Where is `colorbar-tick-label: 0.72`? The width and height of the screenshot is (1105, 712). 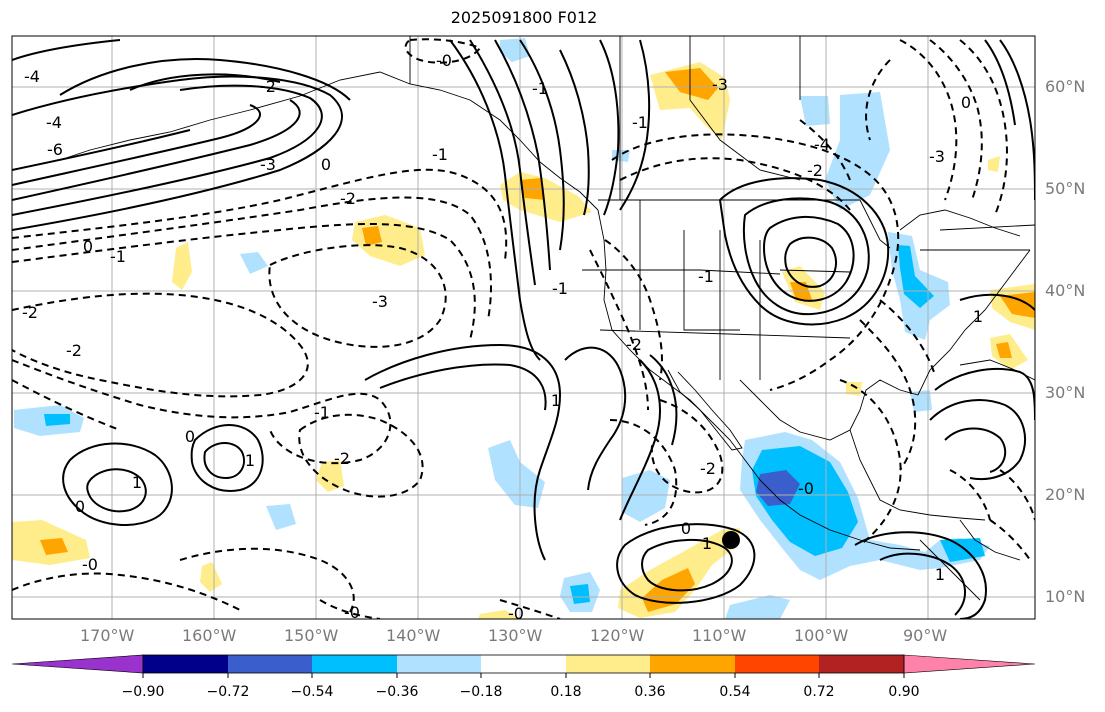 colorbar-tick-label: 0.72 is located at coordinates (819, 692).